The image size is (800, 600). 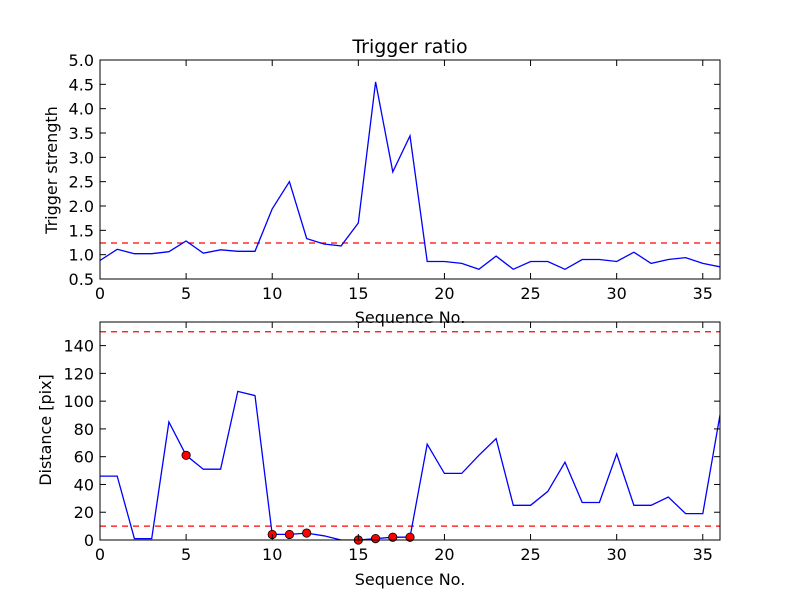 I want to click on y-tick-label: 3.5, so click(x=81, y=133).